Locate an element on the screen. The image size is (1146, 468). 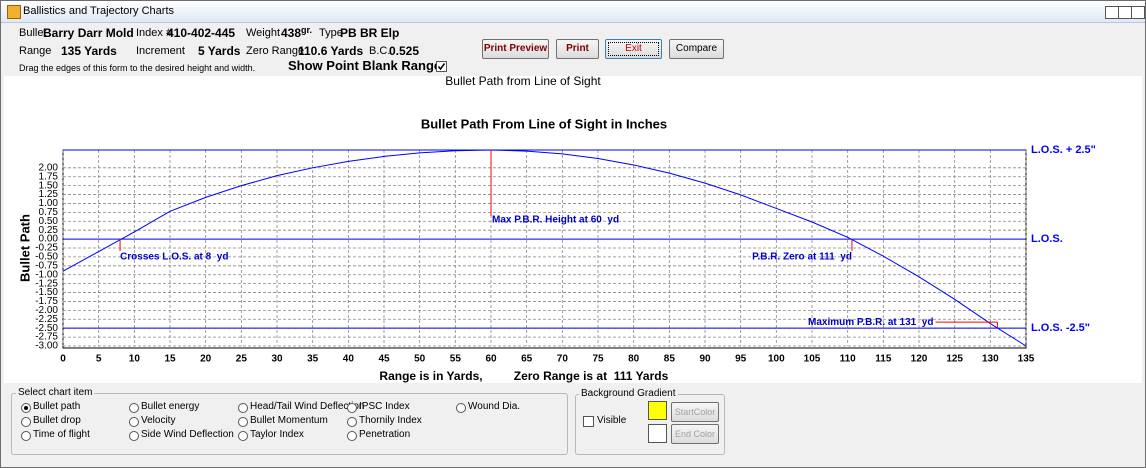
x-tick-label: 120 is located at coordinates (919, 359).